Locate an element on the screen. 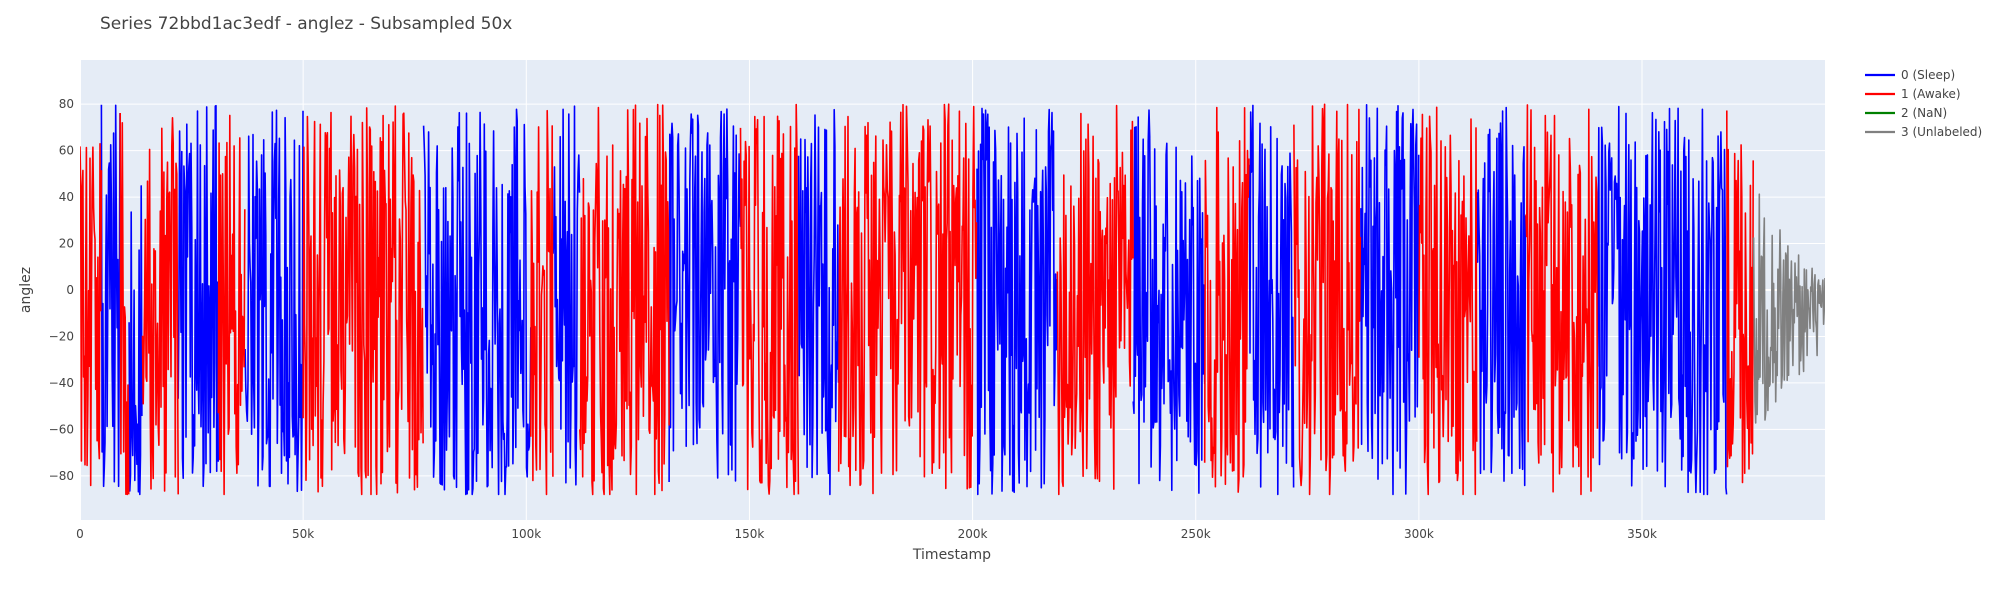 This screenshot has width=2000, height=600. x-tick-label: 300k is located at coordinates (1419, 534).